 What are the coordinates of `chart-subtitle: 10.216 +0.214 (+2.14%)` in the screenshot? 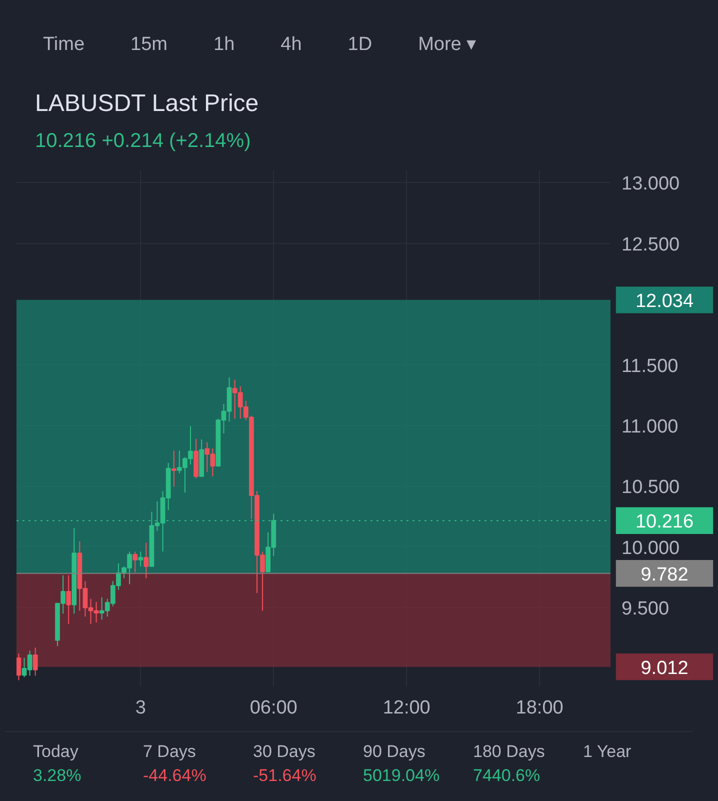 It's located at (143, 141).